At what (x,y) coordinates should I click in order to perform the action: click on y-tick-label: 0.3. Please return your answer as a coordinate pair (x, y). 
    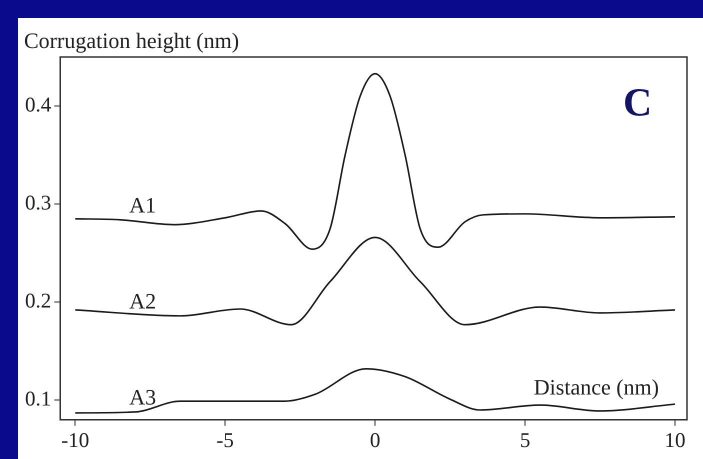
    Looking at the image, I should click on (38, 202).